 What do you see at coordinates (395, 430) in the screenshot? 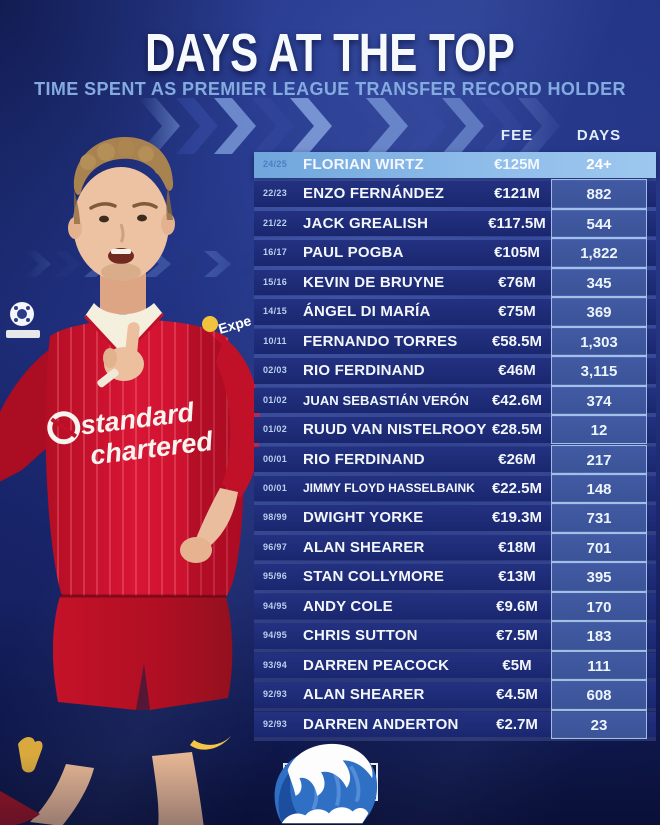
I see `player-name: RUUD VAN NISTELROOY` at bounding box center [395, 430].